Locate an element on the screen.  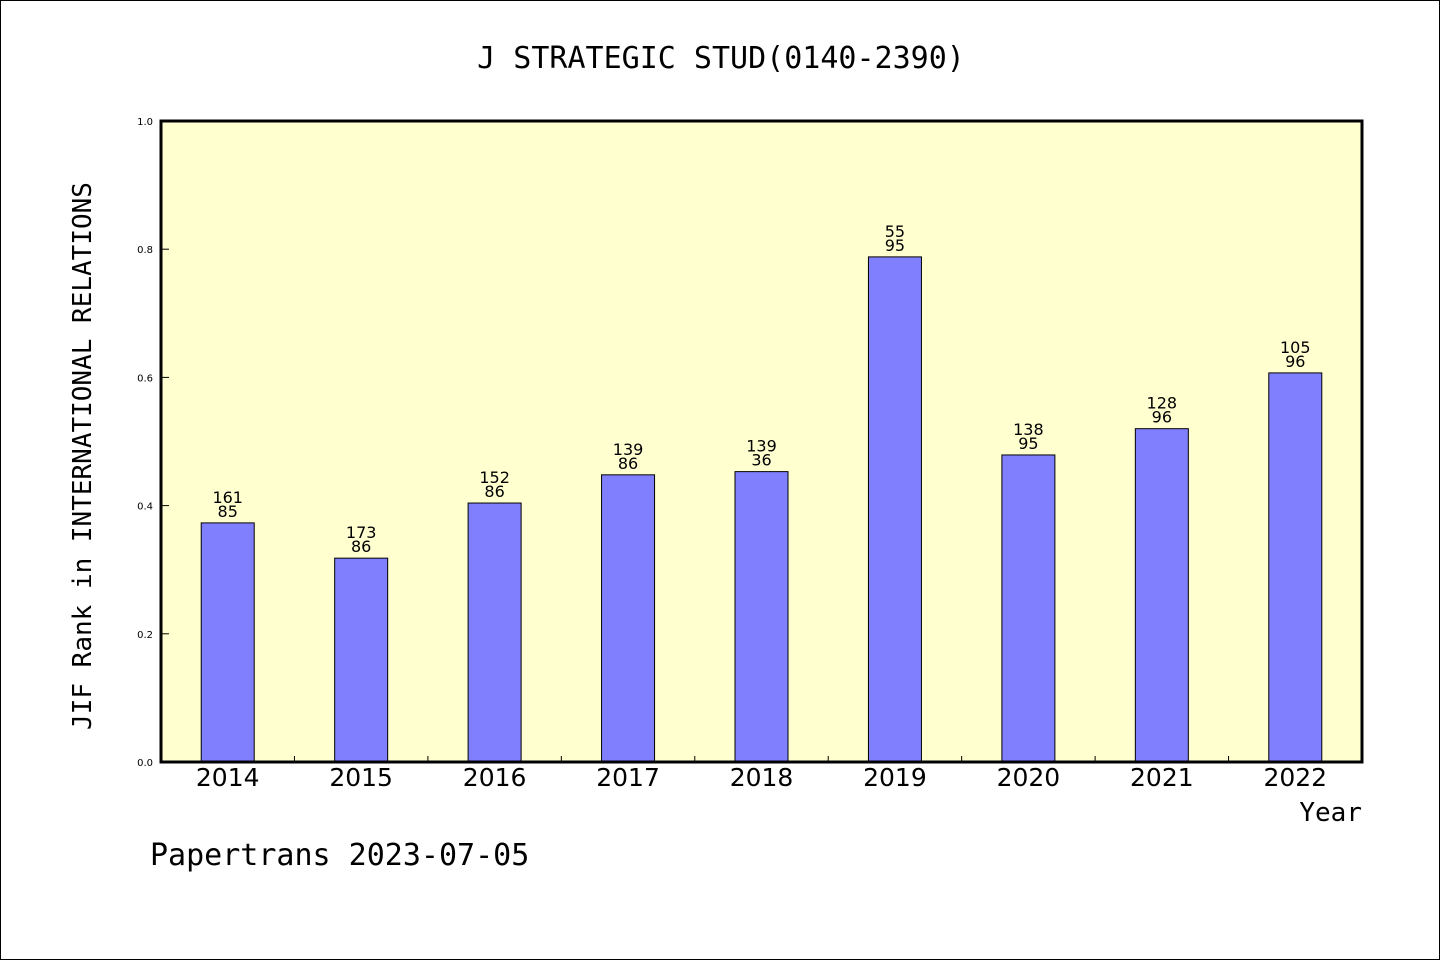
x-tick-label: 2021 is located at coordinates (1162, 777).